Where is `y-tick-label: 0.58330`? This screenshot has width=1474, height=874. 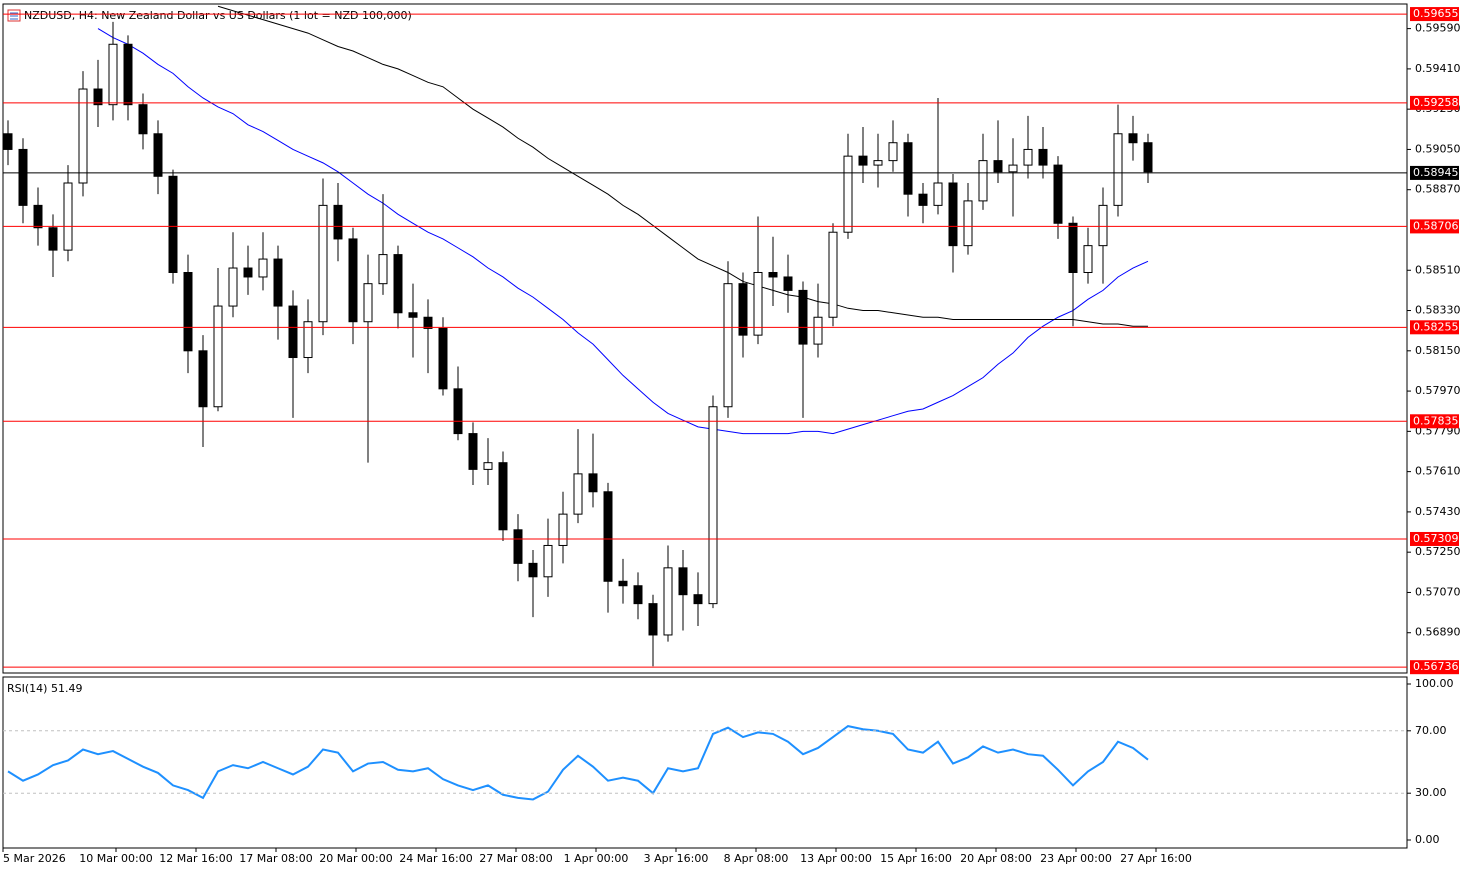 y-tick-label: 0.58330 is located at coordinates (1438, 310).